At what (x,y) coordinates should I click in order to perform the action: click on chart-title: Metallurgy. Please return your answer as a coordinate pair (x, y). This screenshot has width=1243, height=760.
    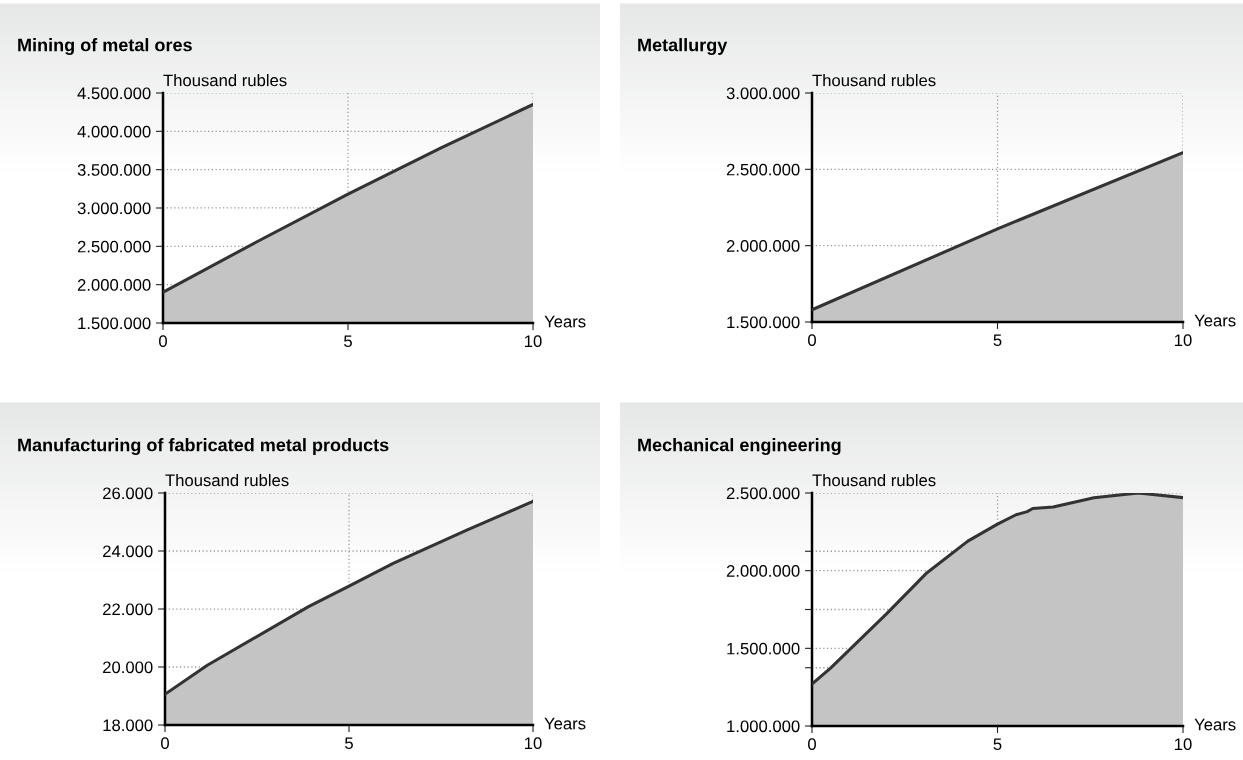
    Looking at the image, I should click on (683, 46).